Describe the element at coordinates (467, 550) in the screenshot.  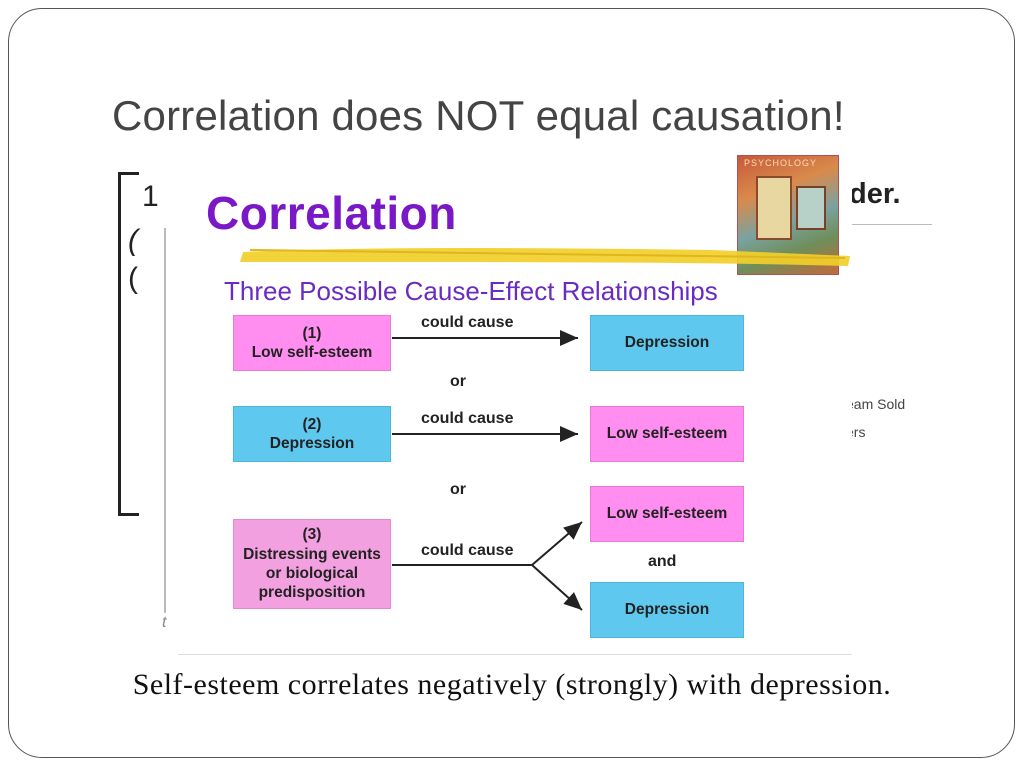
I see `arrow-label-3: could cause` at that location.